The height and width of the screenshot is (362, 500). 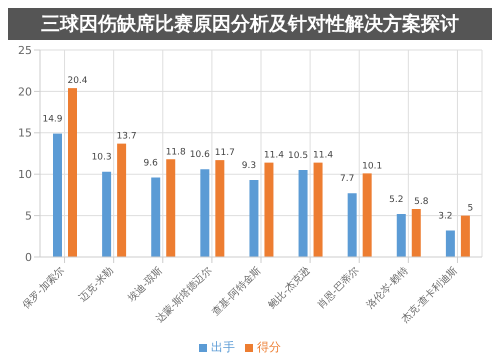 I want to click on data-label: 10.6, so click(x=200, y=155).